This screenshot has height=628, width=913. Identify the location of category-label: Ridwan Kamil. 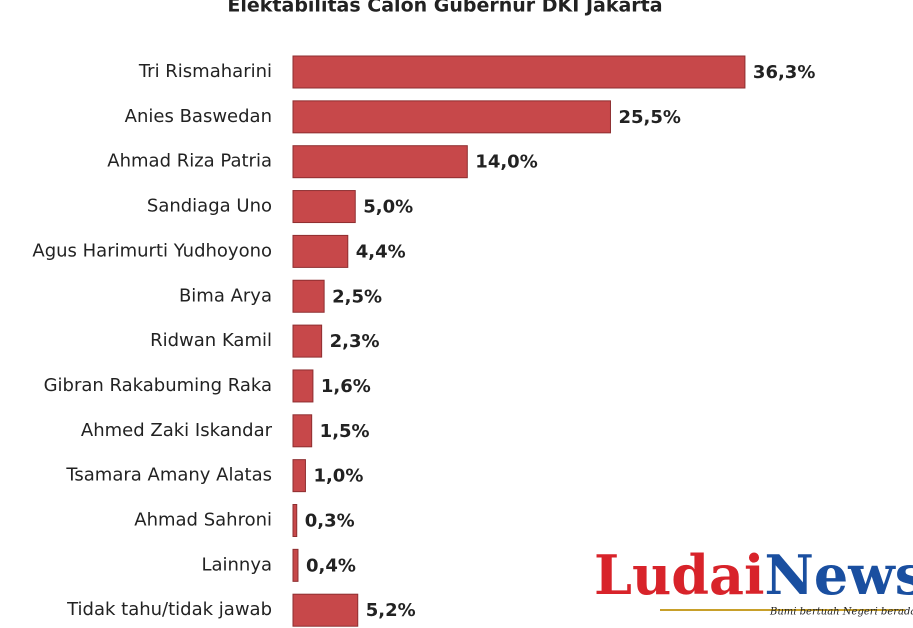
(211, 340).